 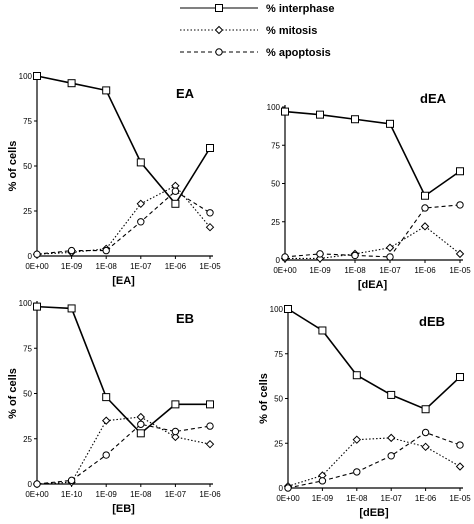 What do you see at coordinates (72, 494) in the screenshot?
I see `x-tick-label: 1E-10` at bounding box center [72, 494].